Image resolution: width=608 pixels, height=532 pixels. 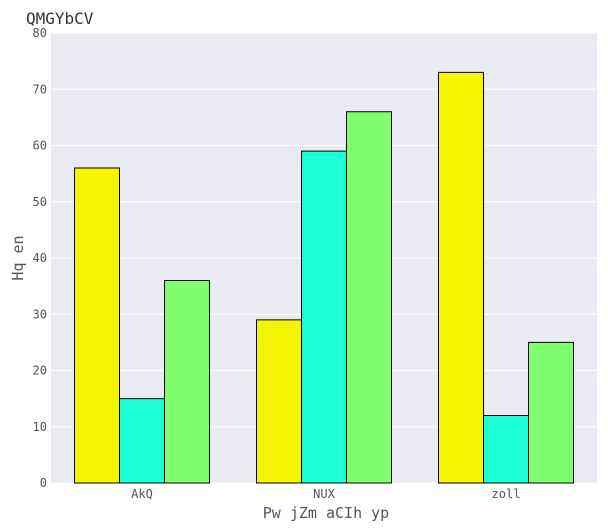 I want to click on y-tick-label-7: 70, so click(x=40, y=89).